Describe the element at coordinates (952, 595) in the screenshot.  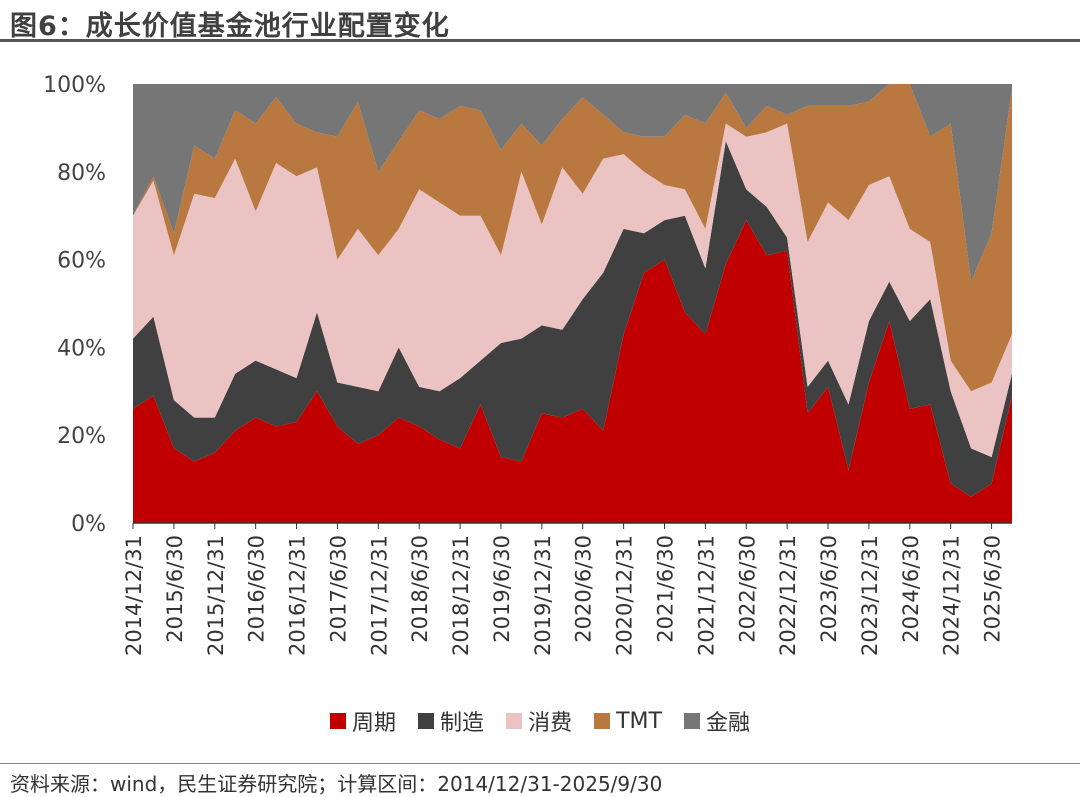
I see `x-tick-label: 2024/12/31` at that location.